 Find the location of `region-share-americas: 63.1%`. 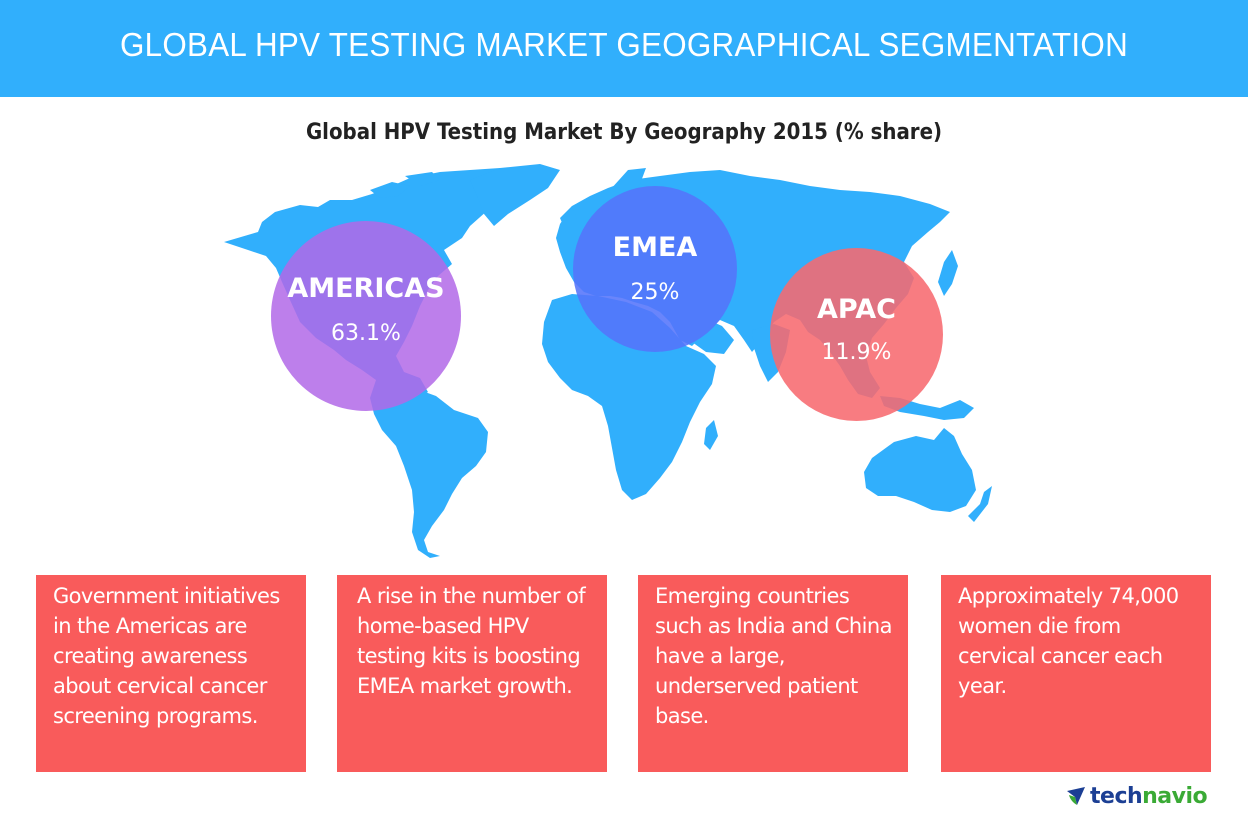

region-share-americas: 63.1% is located at coordinates (366, 333).